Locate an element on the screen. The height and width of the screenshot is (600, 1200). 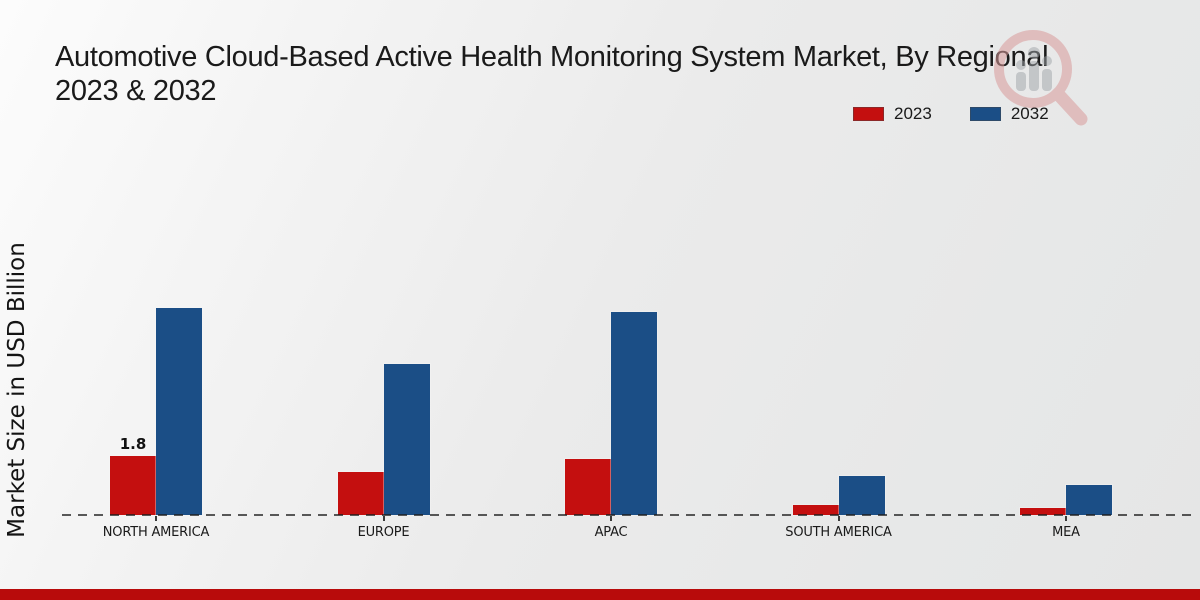
x-axis-tick-south-america is located at coordinates (838, 518).